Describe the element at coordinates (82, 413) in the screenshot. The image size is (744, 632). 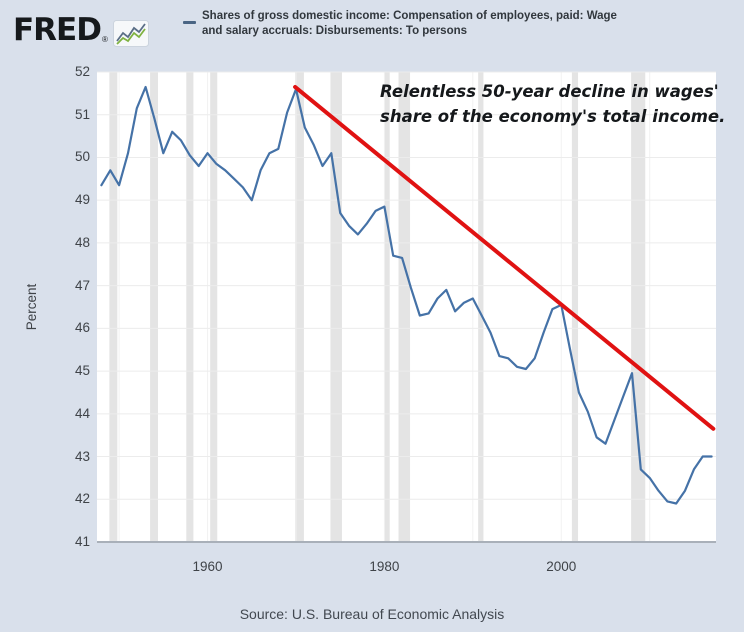
I see `y-tick-label: 44` at that location.